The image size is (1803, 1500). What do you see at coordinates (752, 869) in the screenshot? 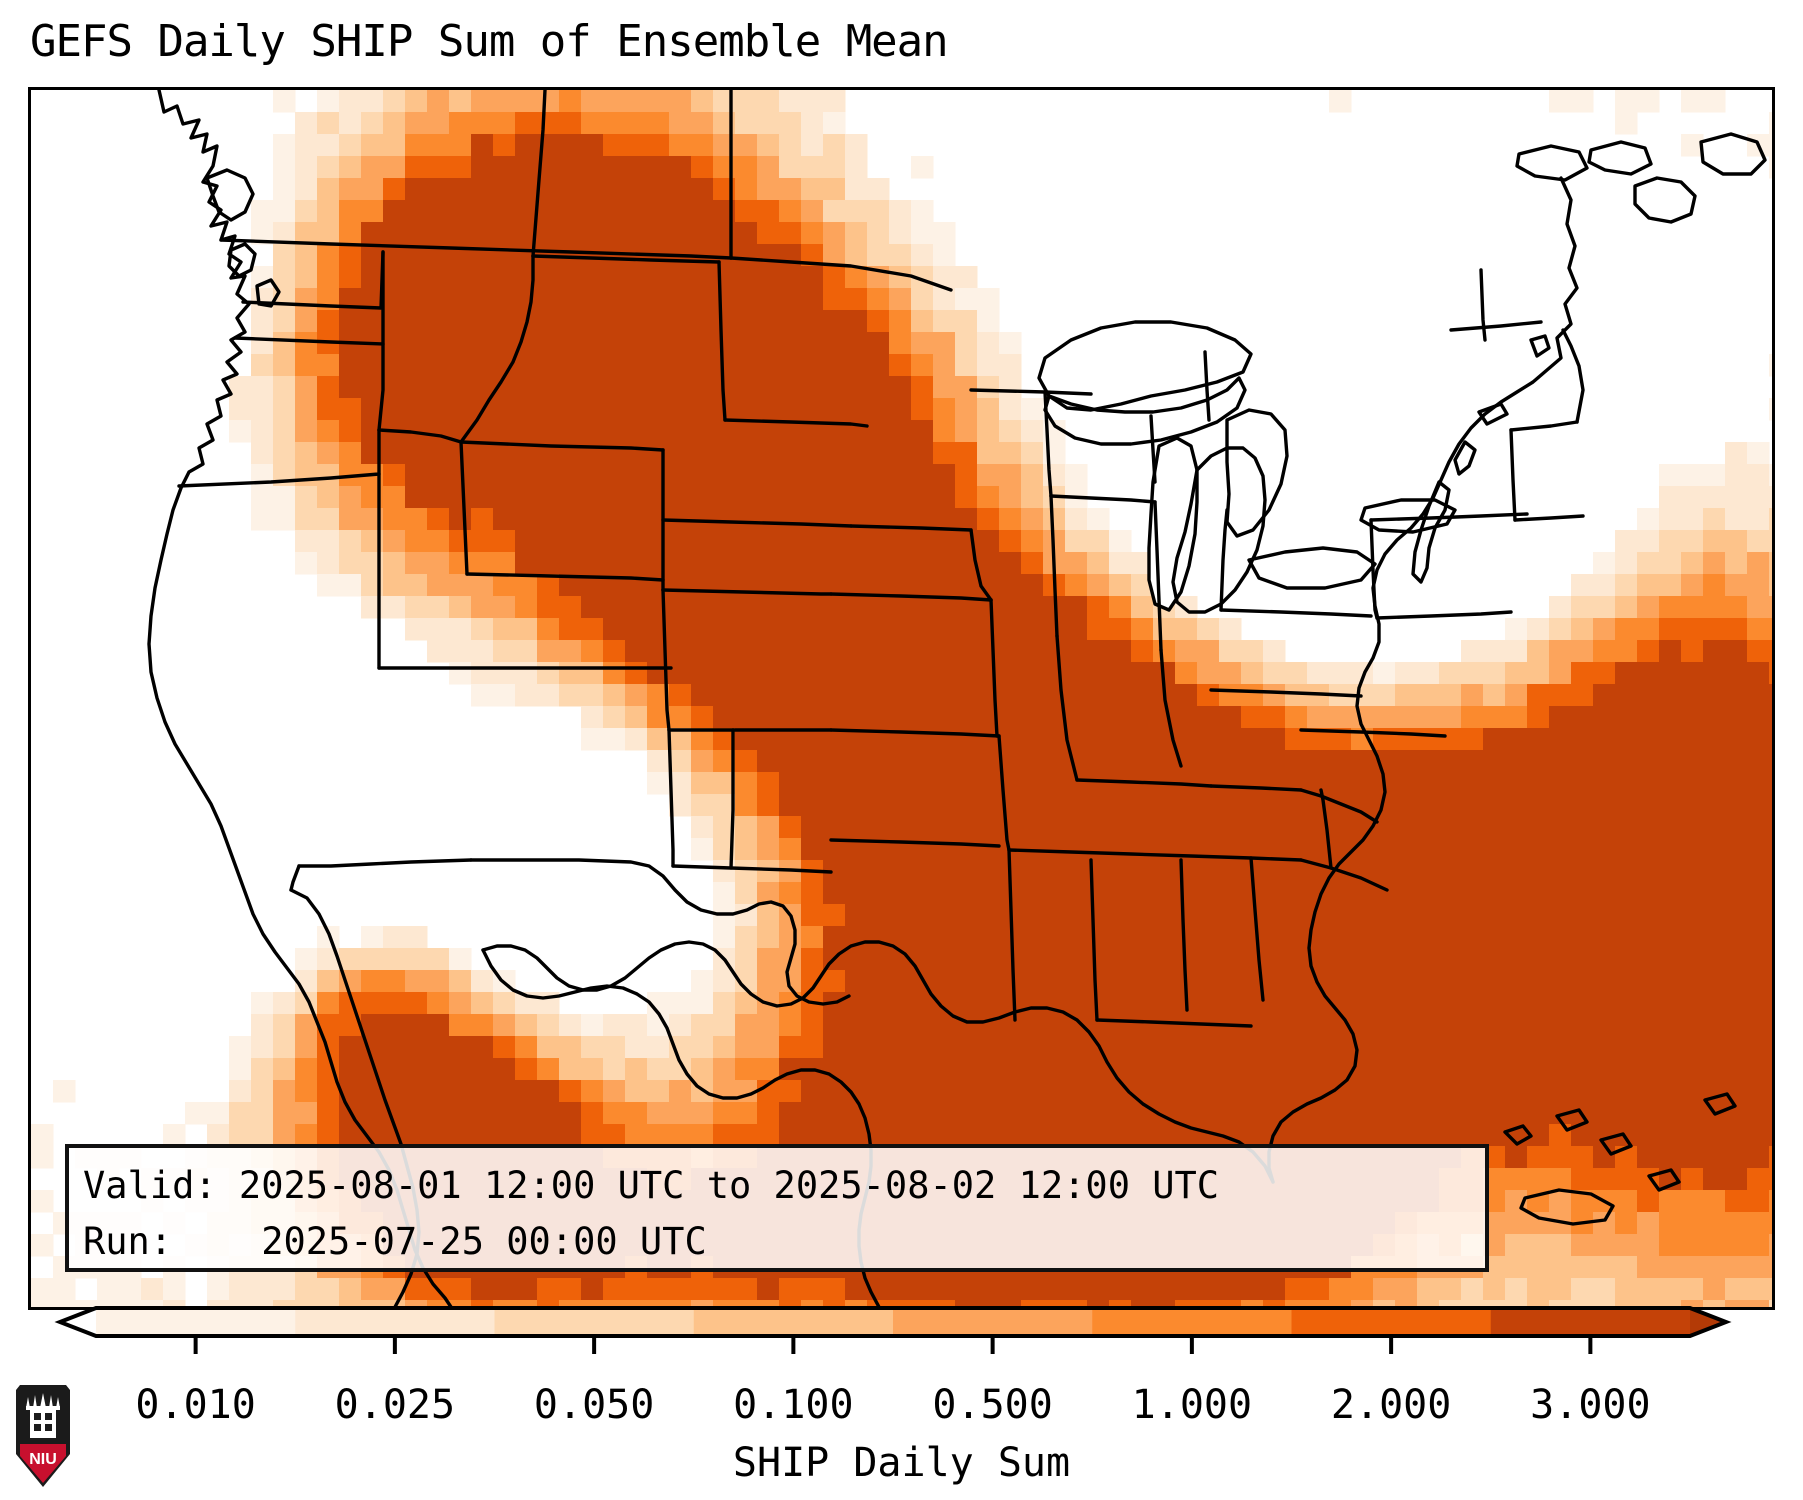
I see `border-tx-nm-ok-panhandle` at bounding box center [752, 869].